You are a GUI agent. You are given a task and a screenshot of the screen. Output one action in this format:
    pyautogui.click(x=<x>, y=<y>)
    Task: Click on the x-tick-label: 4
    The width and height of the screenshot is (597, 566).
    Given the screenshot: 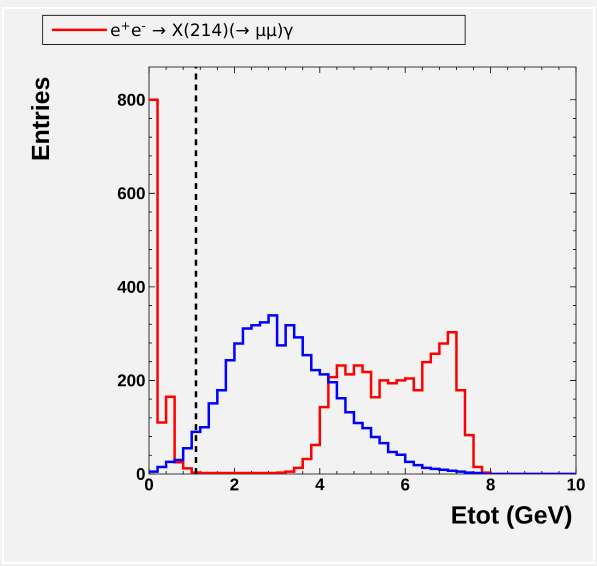 What is the action you would take?
    pyautogui.click(x=319, y=484)
    